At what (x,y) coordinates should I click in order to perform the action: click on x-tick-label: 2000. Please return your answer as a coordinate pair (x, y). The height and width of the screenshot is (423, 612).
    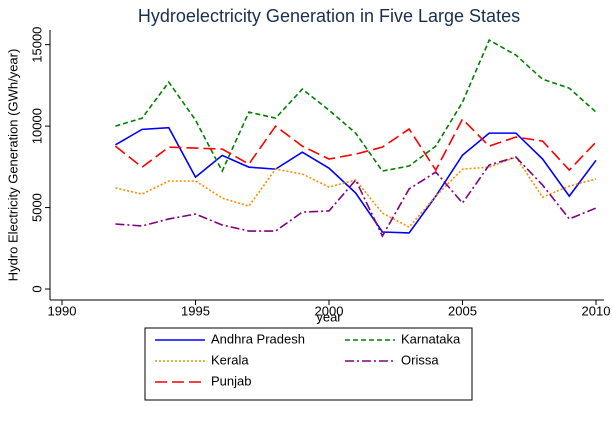
    Looking at the image, I should click on (329, 310).